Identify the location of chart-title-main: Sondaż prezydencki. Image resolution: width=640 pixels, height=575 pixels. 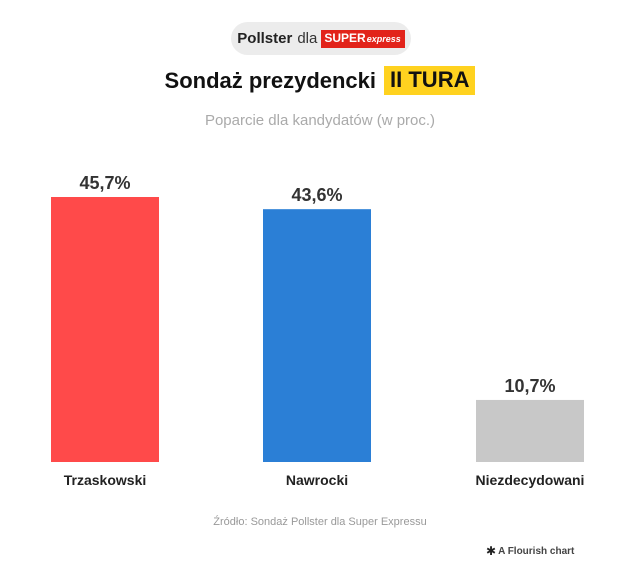
(270, 80).